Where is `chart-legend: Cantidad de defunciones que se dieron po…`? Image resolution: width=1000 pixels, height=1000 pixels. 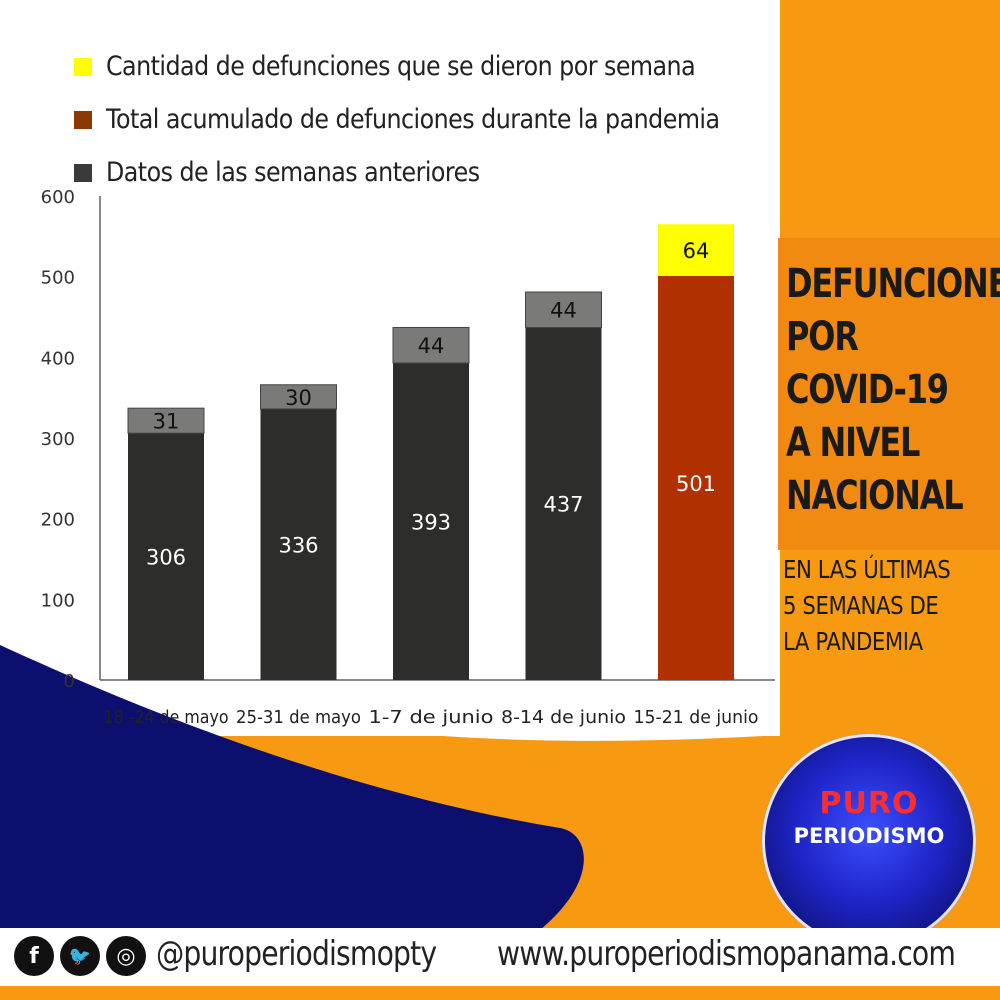 chart-legend: Cantidad de defunciones que se dieron po… is located at coordinates (438, 119).